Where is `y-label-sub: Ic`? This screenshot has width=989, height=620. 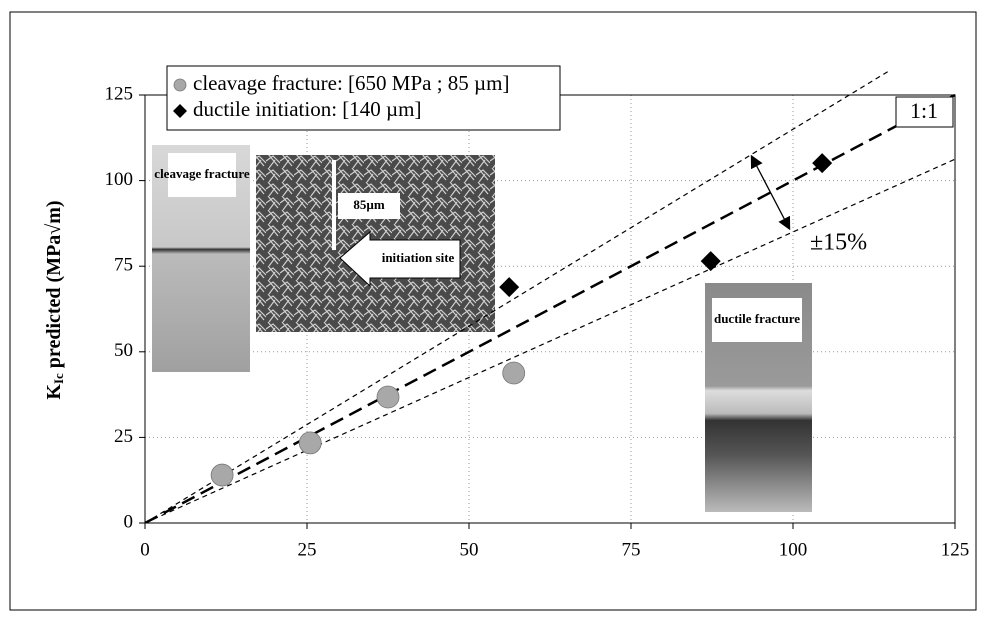 y-label-sub: Ic is located at coordinates (58, 378).